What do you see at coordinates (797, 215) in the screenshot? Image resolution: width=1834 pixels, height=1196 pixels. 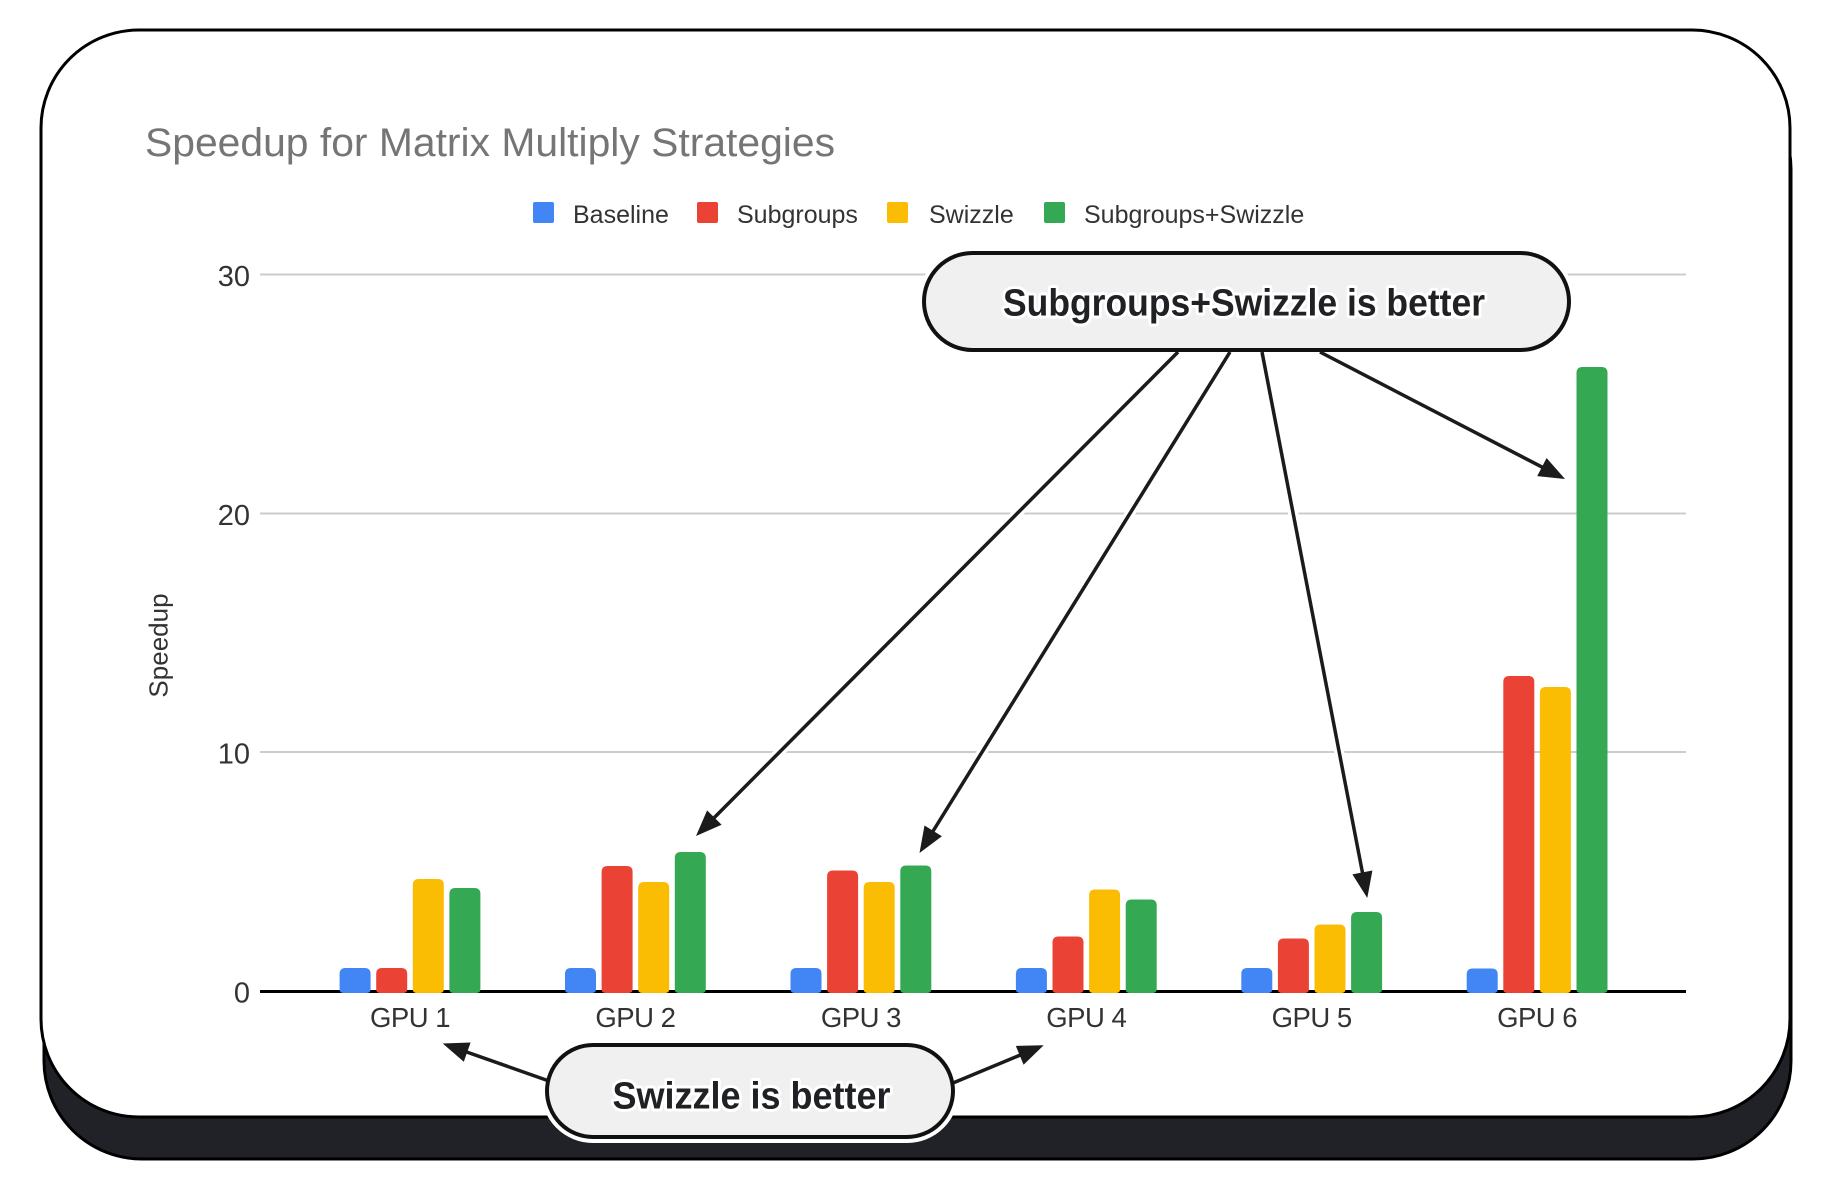 I see `svg-text: Subgroups` at bounding box center [797, 215].